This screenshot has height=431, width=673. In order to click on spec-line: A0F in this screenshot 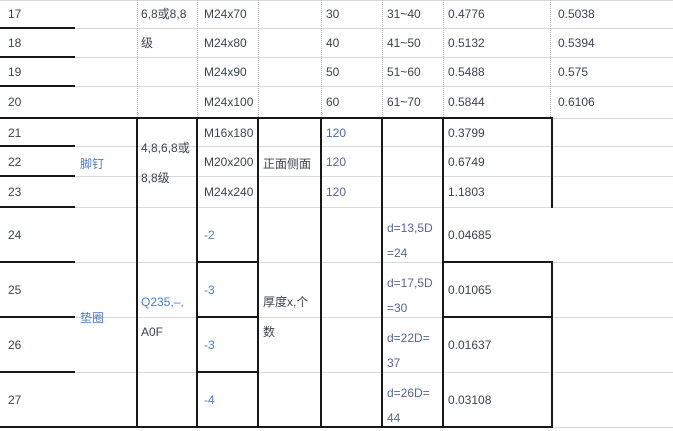, I will do `click(152, 332)`.